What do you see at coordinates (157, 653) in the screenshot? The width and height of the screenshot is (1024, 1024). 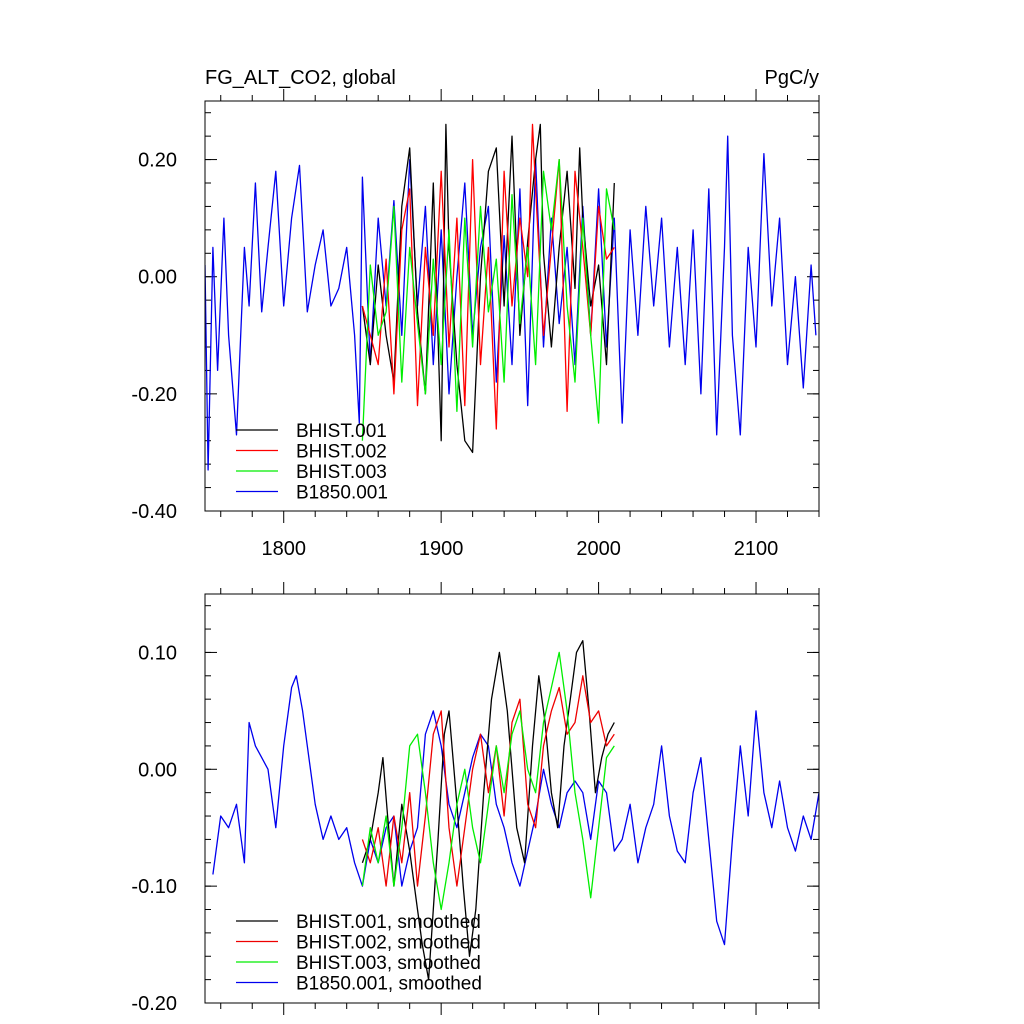 I see `y-tick-label: 0.10` at bounding box center [157, 653].